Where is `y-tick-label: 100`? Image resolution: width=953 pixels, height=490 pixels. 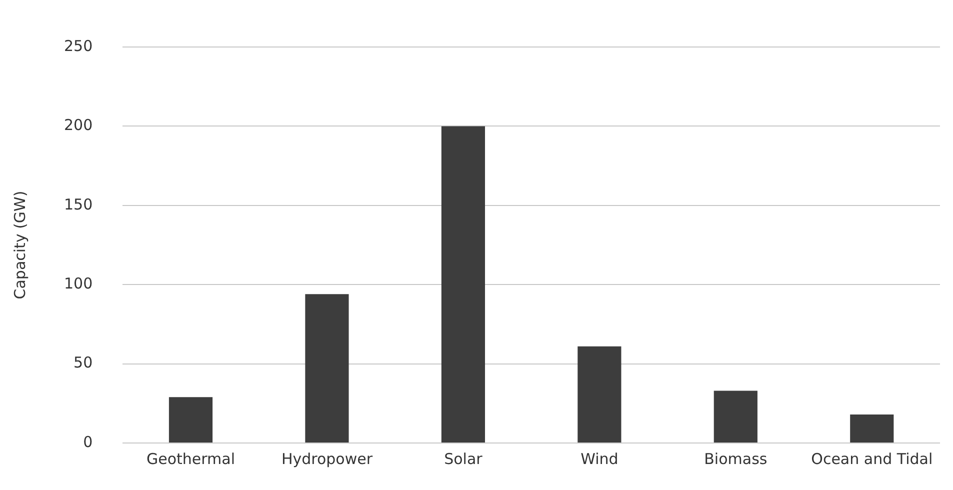
y-tick-label: 100 is located at coordinates (78, 283).